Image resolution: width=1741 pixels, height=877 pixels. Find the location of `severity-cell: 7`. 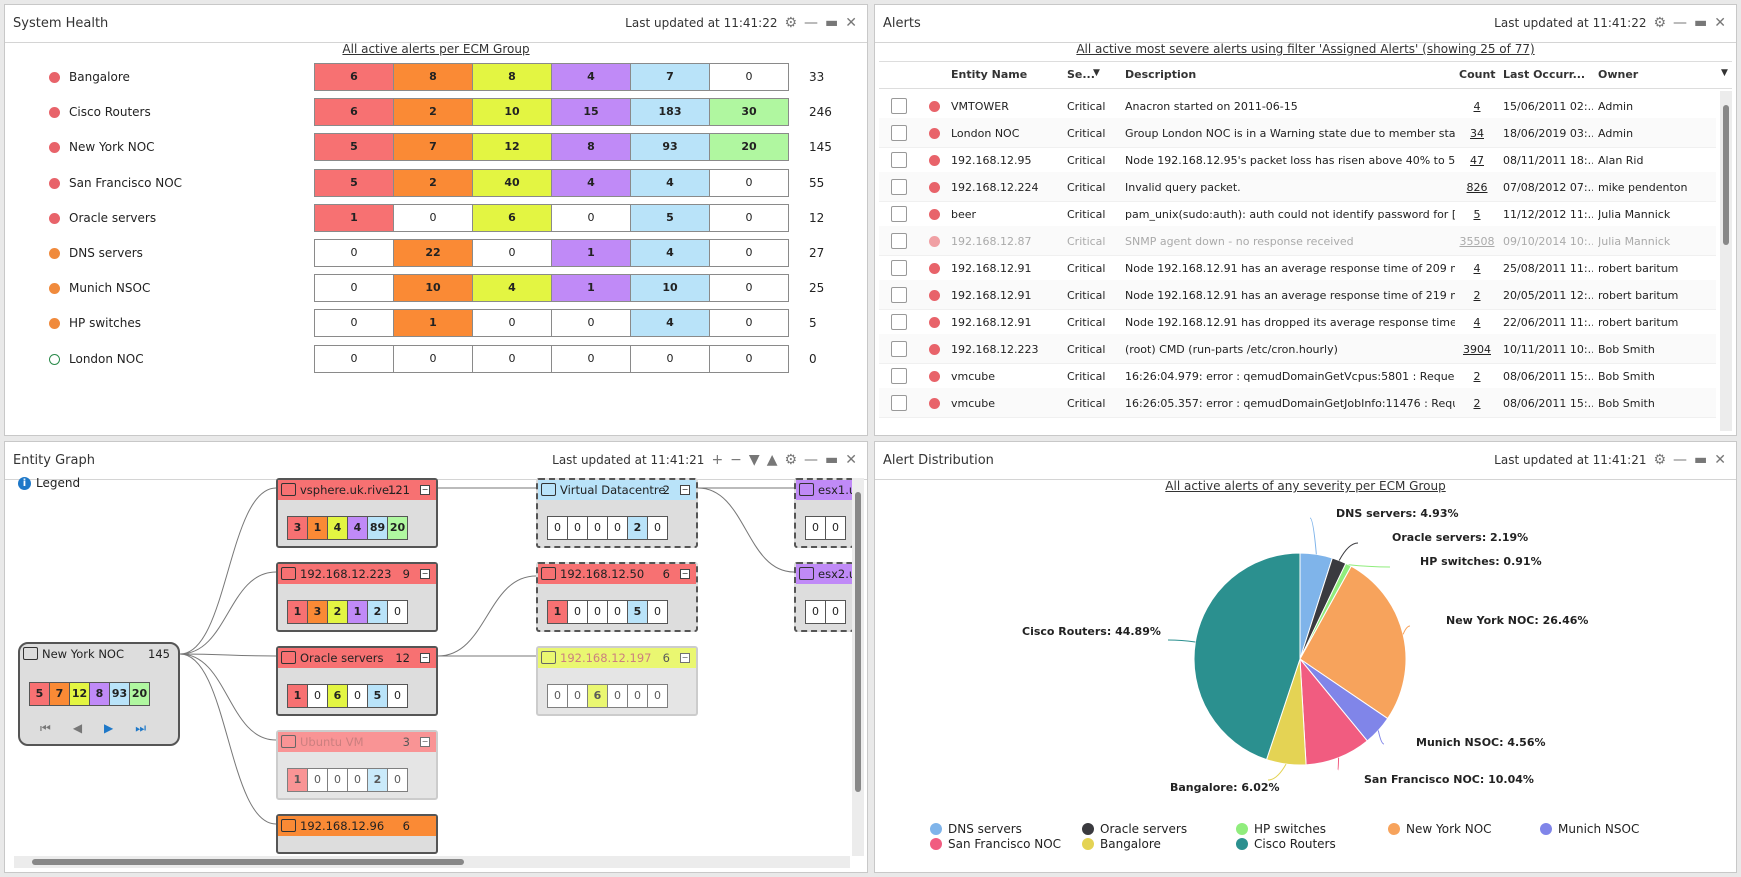

severity-cell: 7 is located at coordinates (670, 77).